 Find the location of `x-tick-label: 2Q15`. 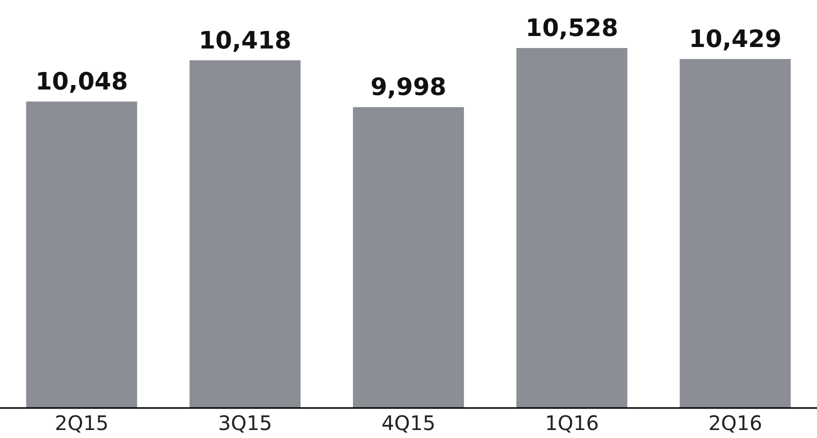

x-tick-label: 2Q15 is located at coordinates (81, 423).